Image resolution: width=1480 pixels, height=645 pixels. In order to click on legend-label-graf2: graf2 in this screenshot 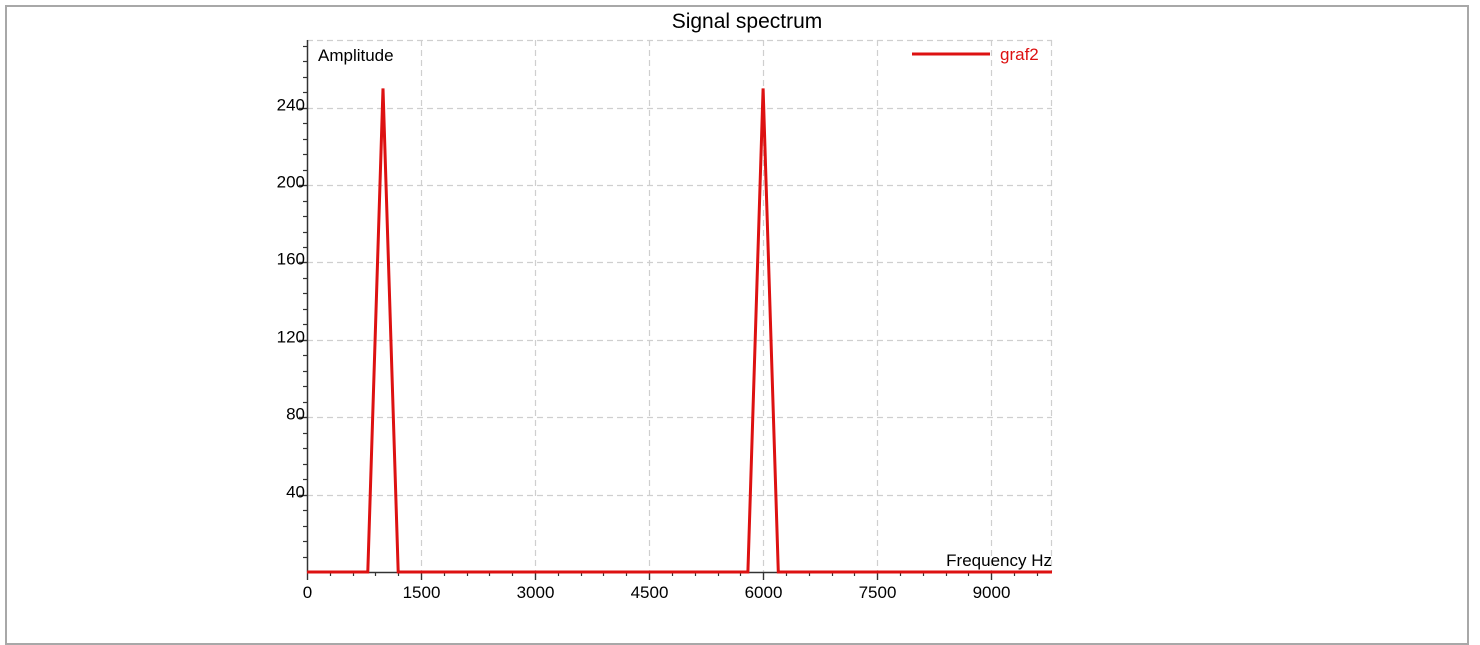, I will do `click(1019, 54)`.